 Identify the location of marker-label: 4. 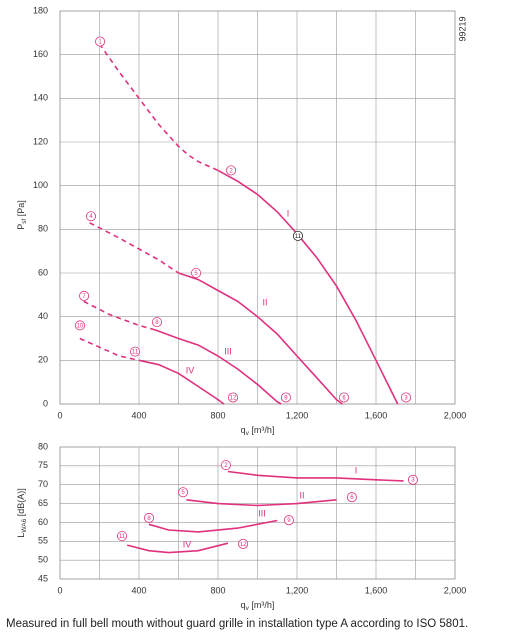
(91, 217).